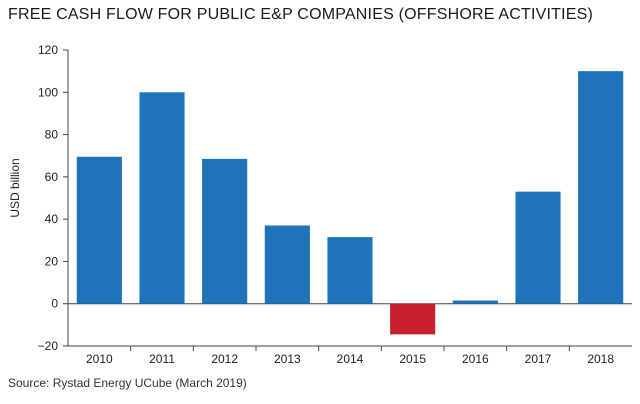 This screenshot has width=640, height=404. What do you see at coordinates (127, 383) in the screenshot?
I see `source-note: Source: Rystad Energy UCube (March 2019)` at bounding box center [127, 383].